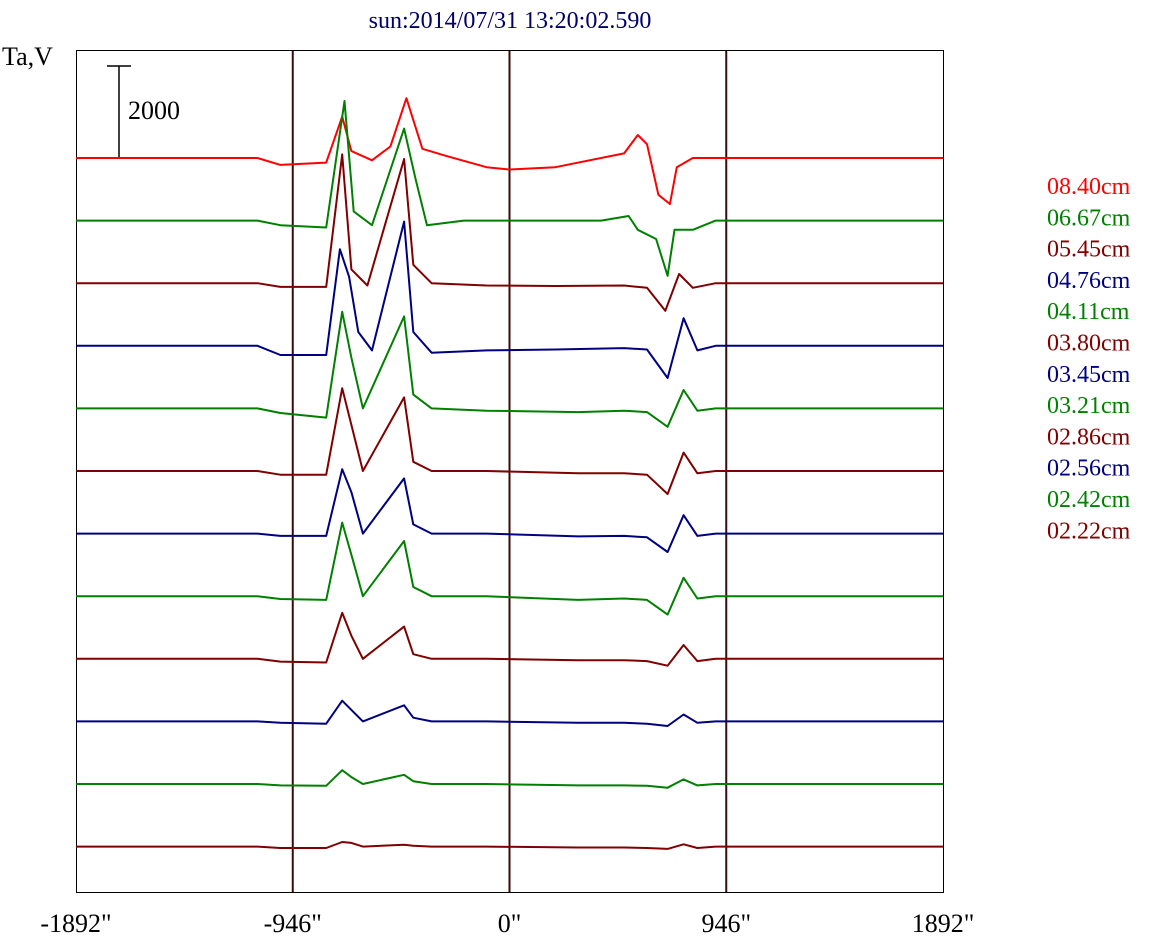  I want to click on chart-title: sun:2014/07/31 13:20:02.590, so click(510, 21).